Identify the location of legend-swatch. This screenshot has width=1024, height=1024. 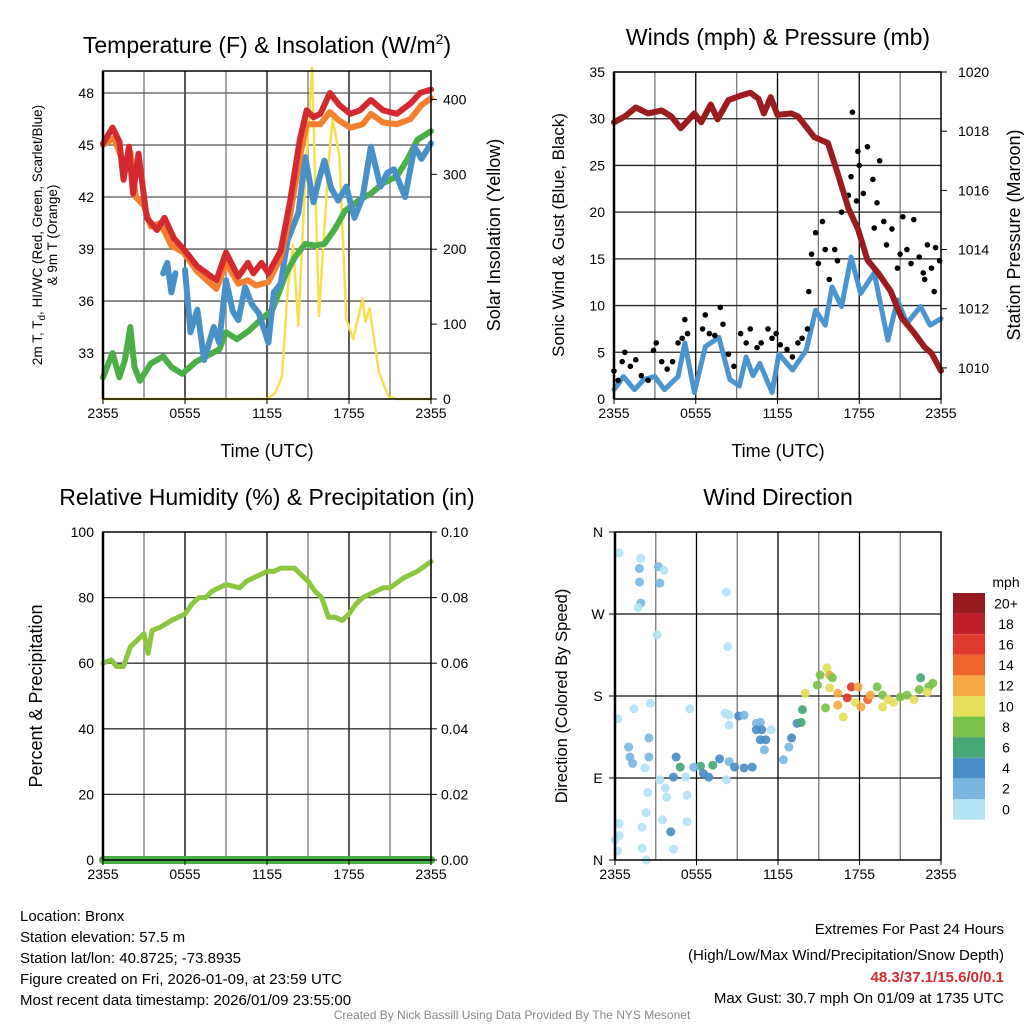
(969, 603).